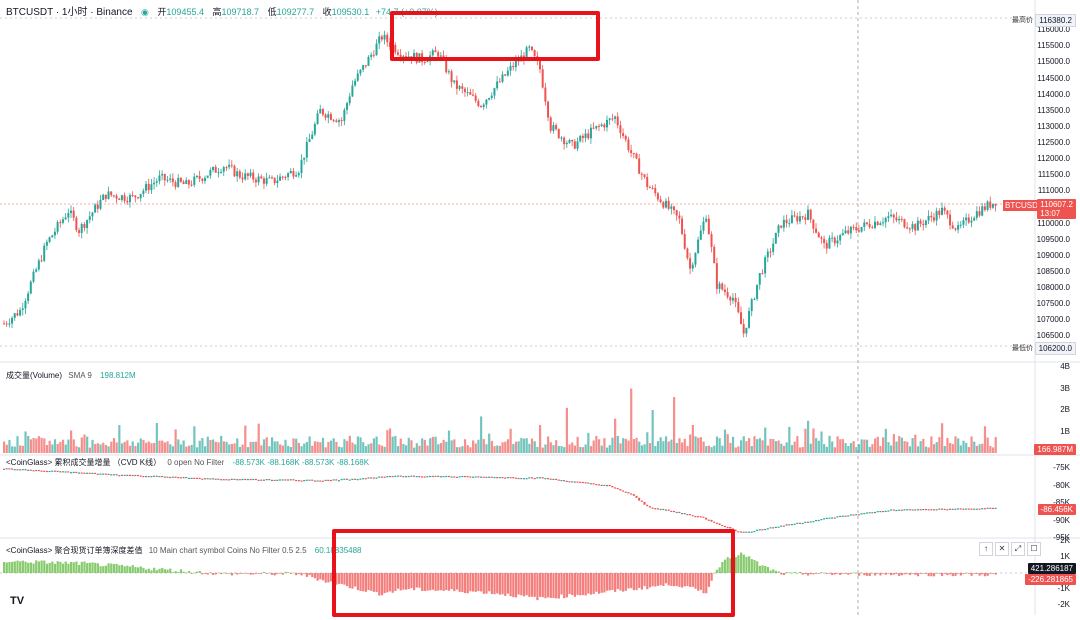 The image size is (1080, 620). What do you see at coordinates (17, 601) in the screenshot?
I see `tradingview-logo: TV` at bounding box center [17, 601].